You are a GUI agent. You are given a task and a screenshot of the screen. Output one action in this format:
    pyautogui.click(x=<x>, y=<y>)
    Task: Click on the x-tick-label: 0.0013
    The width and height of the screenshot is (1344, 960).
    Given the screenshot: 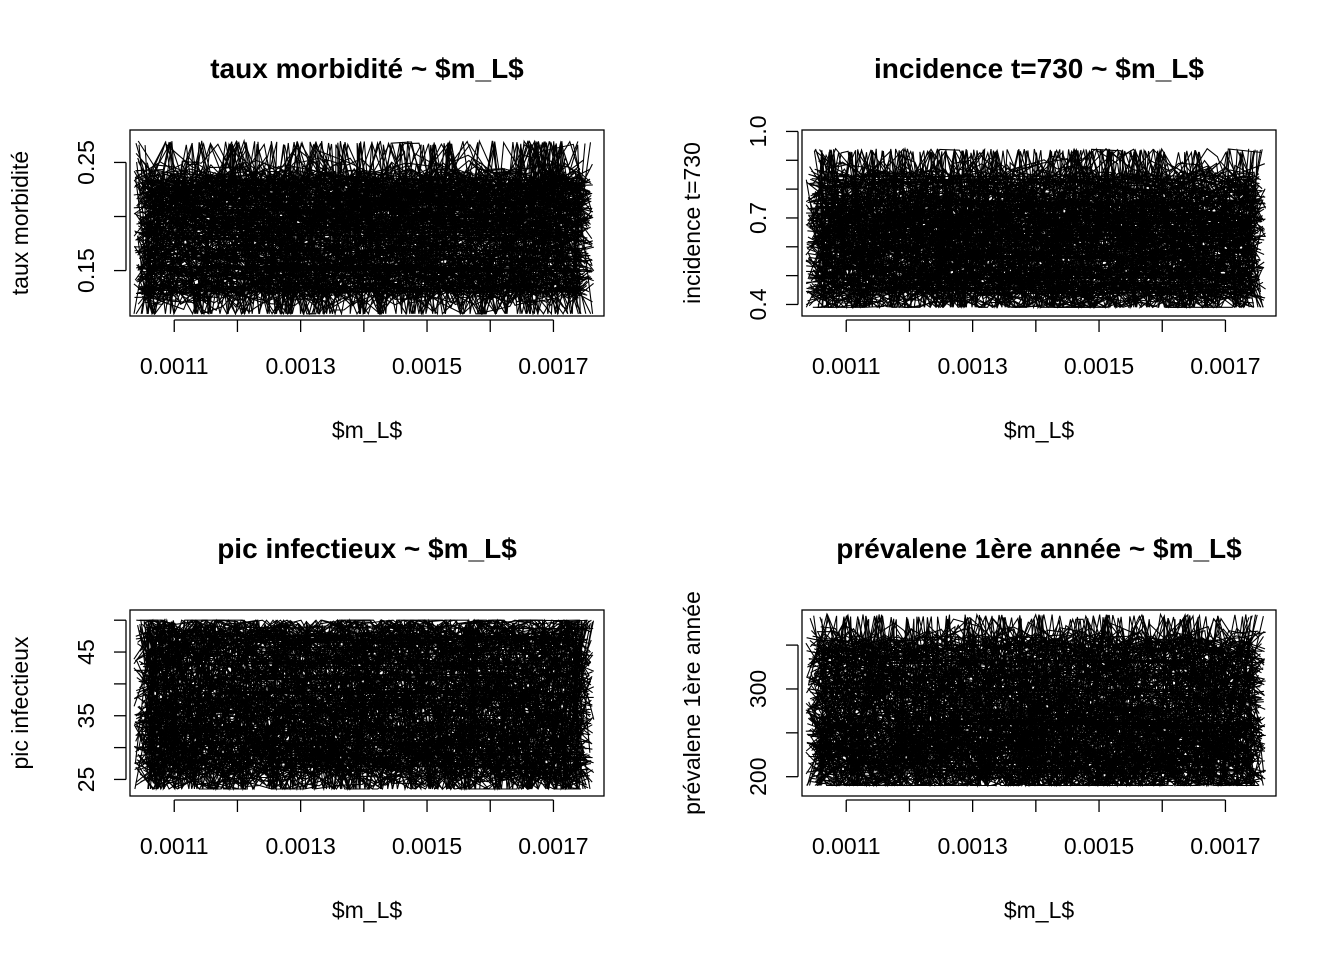 What is the action you would take?
    pyautogui.click(x=300, y=366)
    